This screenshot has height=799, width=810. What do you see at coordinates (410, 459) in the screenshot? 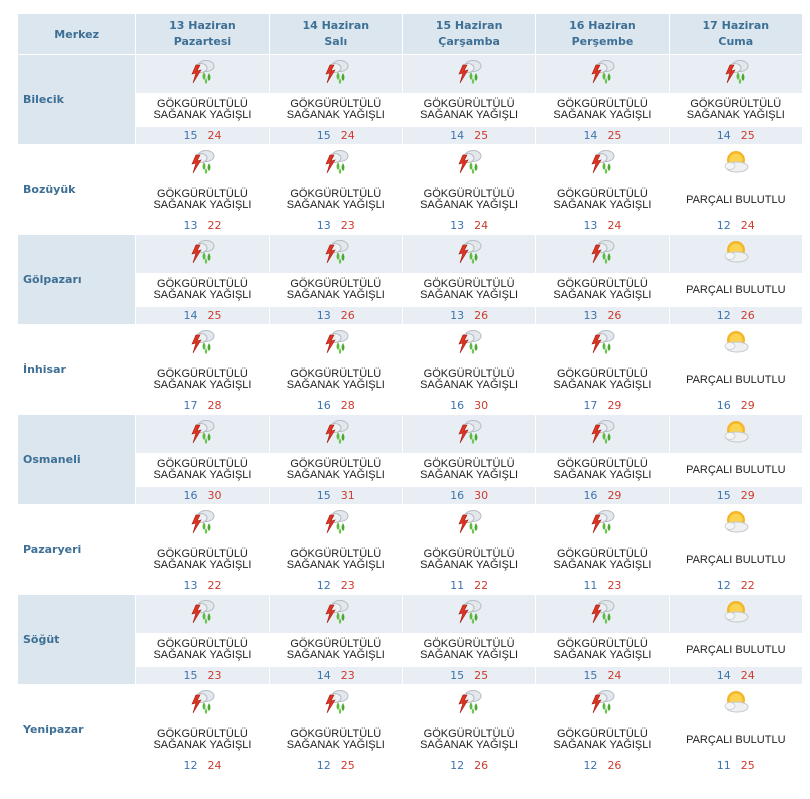
I see `forecast-row-icons: Osmaneli` at bounding box center [410, 459].